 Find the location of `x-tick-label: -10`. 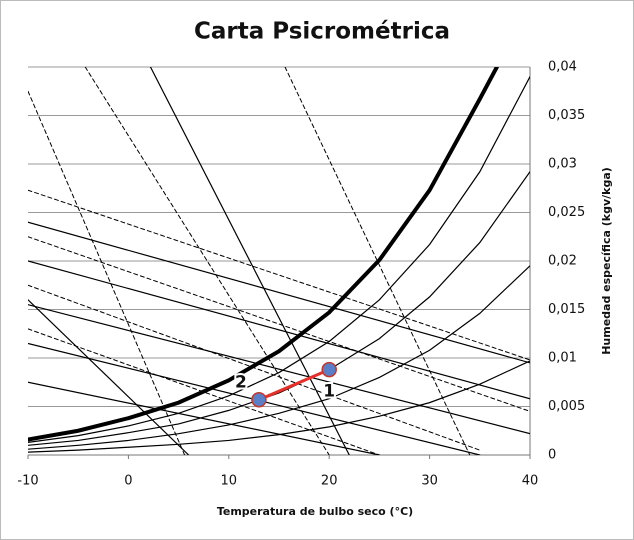

x-tick-label: -10 is located at coordinates (27, 481).